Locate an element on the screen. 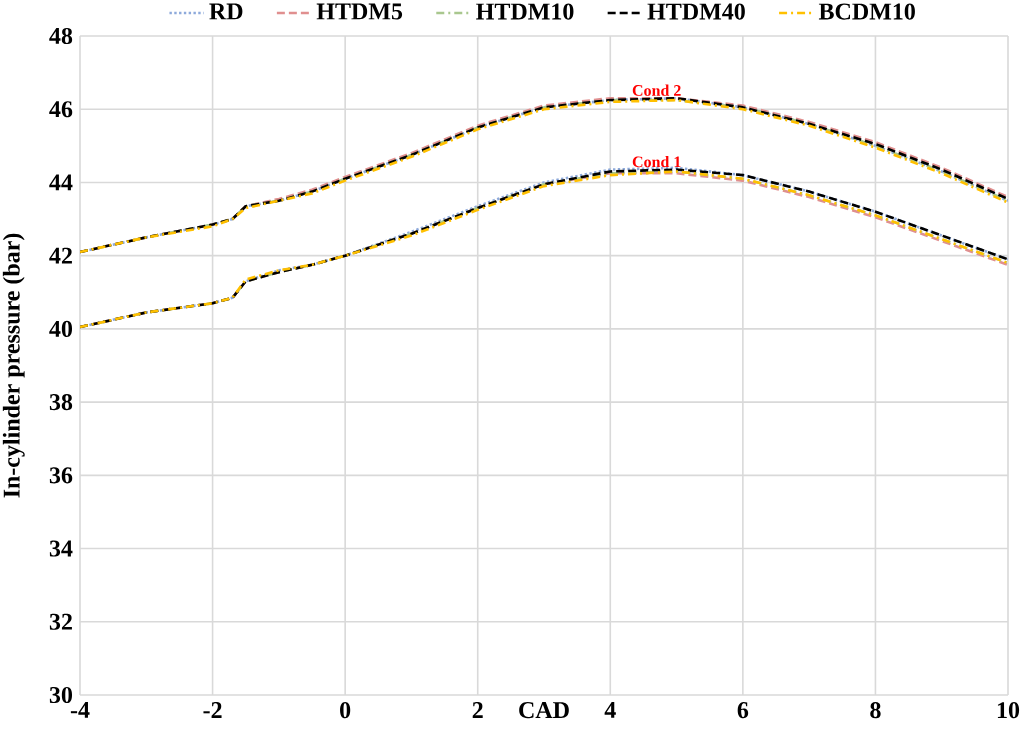  annotation: Cond 2 is located at coordinates (656, 90).